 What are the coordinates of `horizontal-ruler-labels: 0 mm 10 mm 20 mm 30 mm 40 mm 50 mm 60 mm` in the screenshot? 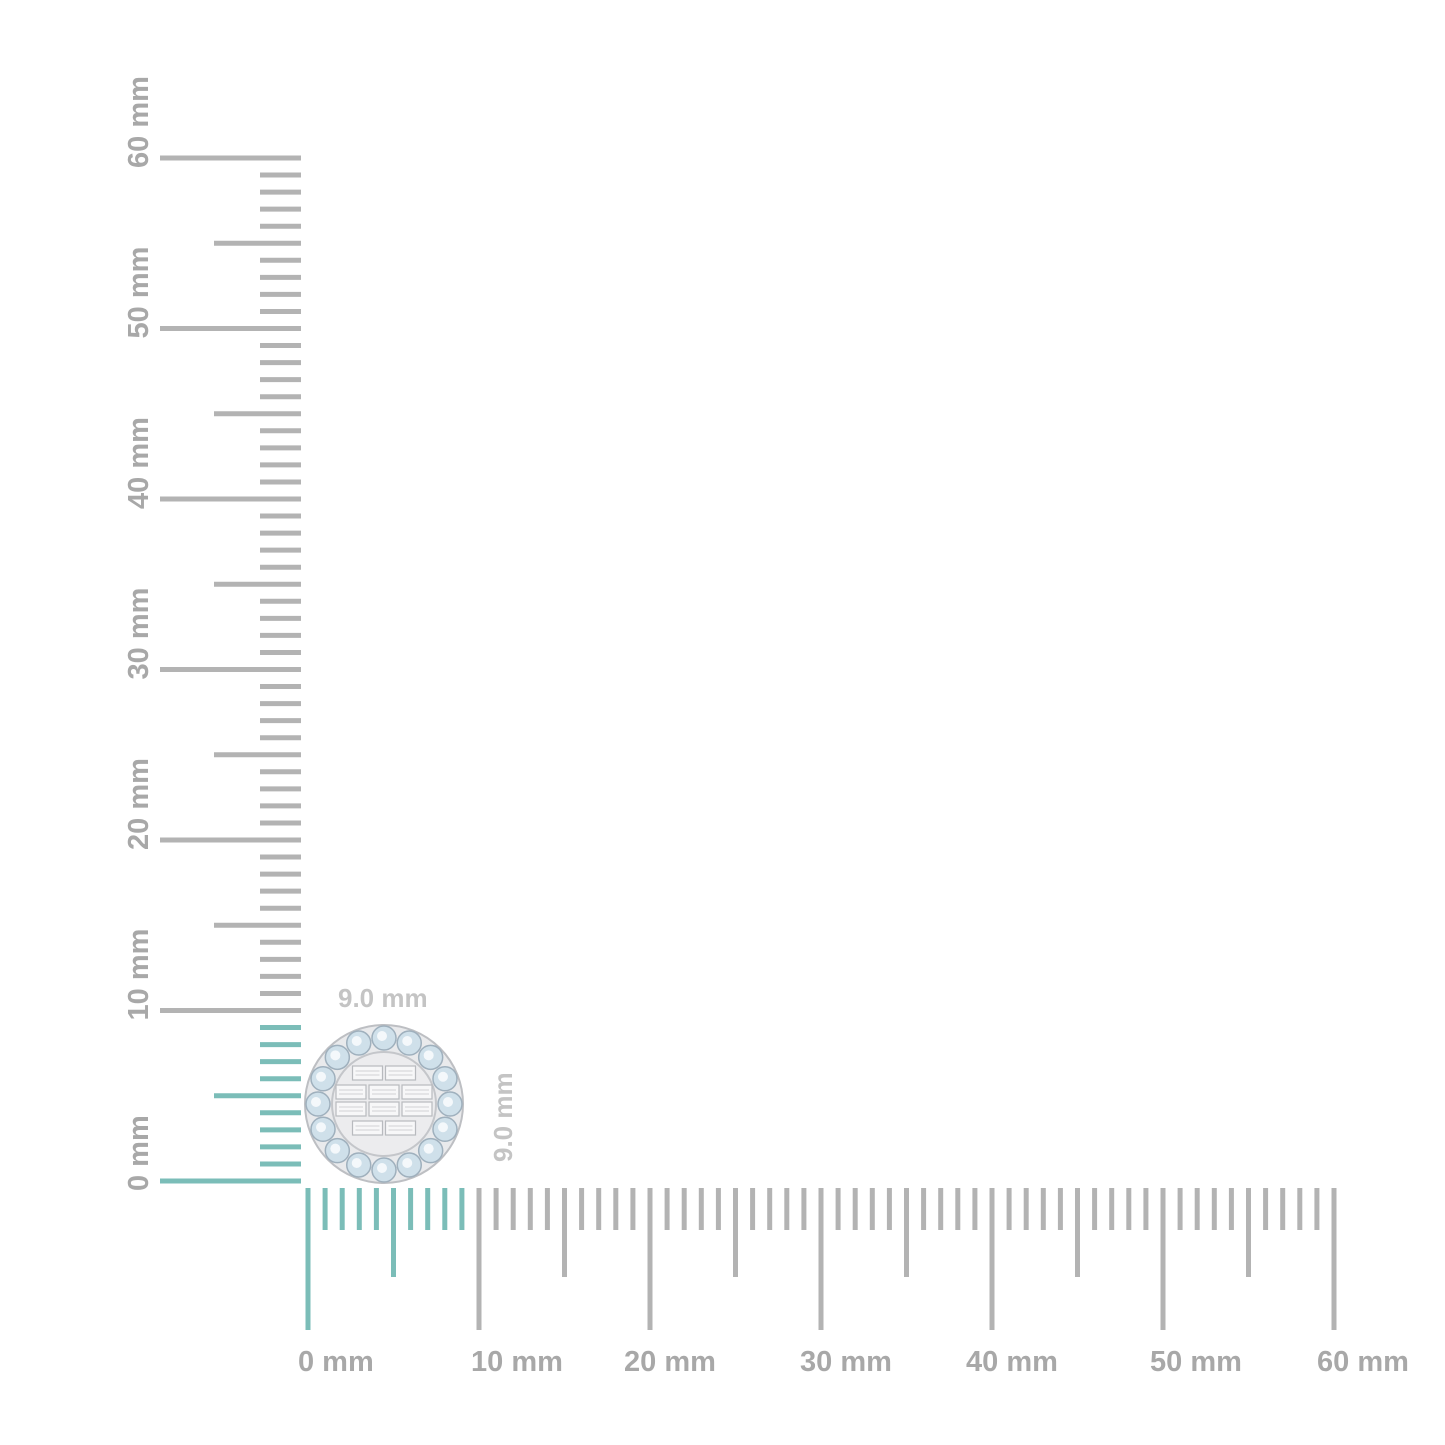 It's located at (853, 1362).